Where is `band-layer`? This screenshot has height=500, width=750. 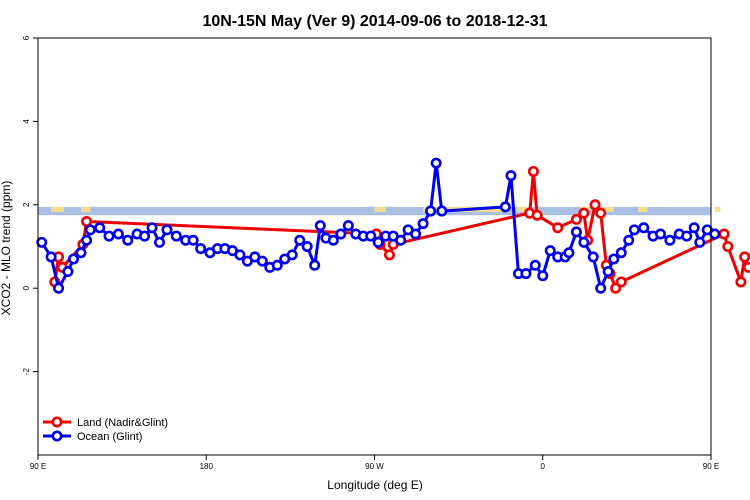
band-layer is located at coordinates (379, 211).